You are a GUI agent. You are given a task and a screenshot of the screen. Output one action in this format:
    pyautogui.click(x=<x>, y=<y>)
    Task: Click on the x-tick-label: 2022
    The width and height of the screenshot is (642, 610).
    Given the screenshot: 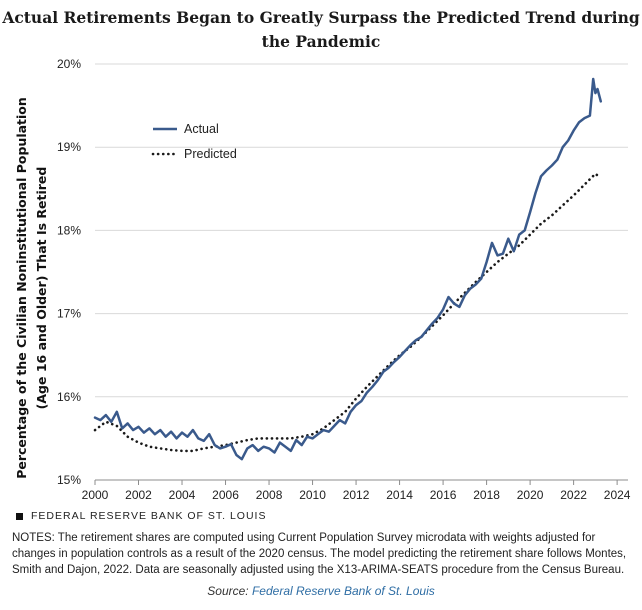 What is the action you would take?
    pyautogui.click(x=573, y=495)
    